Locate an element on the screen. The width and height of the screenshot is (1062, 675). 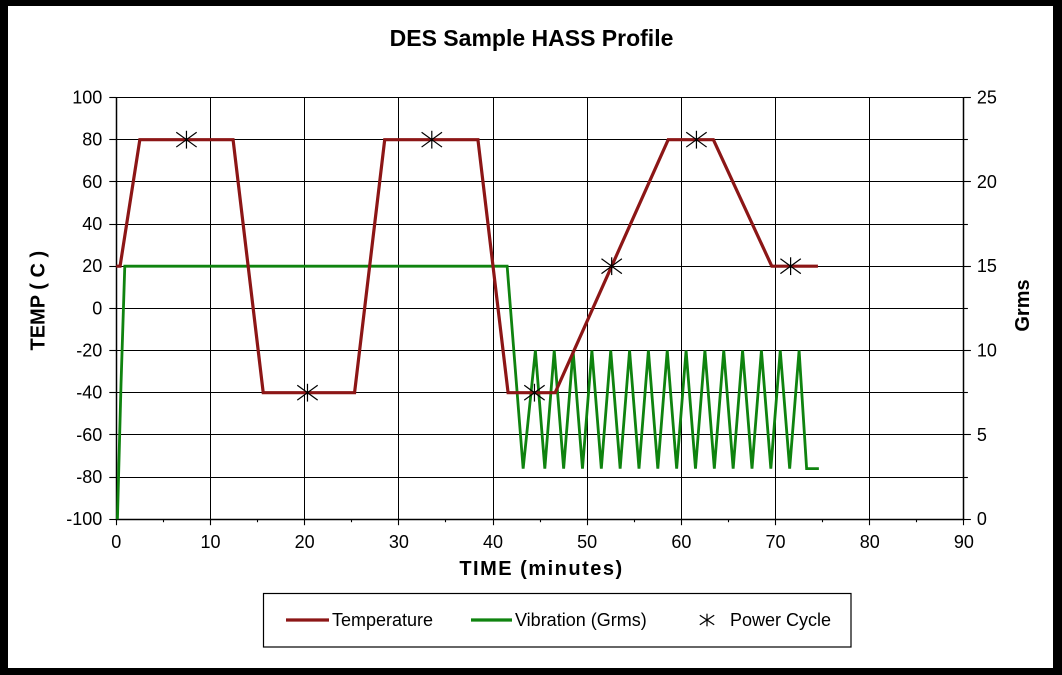
svg-text: -80 is located at coordinates (89, 477).